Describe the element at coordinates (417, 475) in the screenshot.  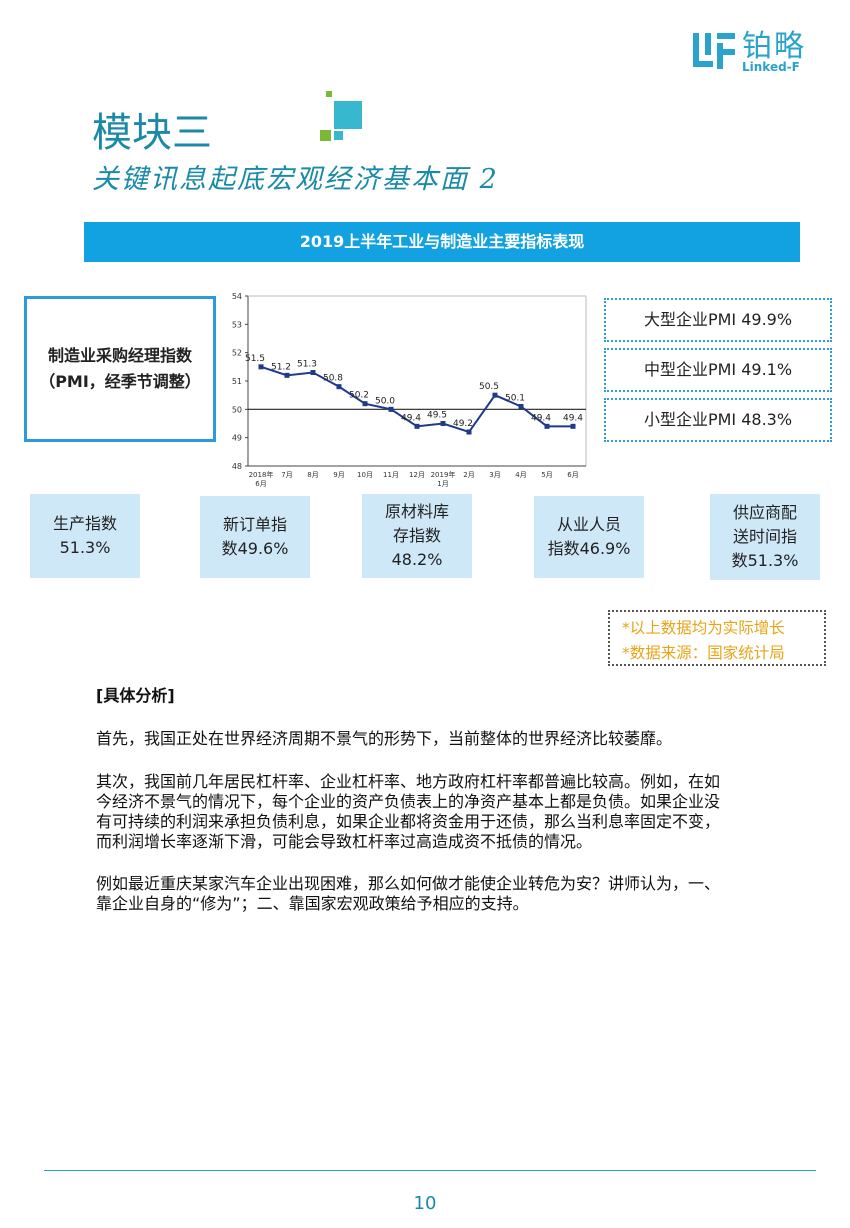
I see `x-tick-label: 12月` at that location.